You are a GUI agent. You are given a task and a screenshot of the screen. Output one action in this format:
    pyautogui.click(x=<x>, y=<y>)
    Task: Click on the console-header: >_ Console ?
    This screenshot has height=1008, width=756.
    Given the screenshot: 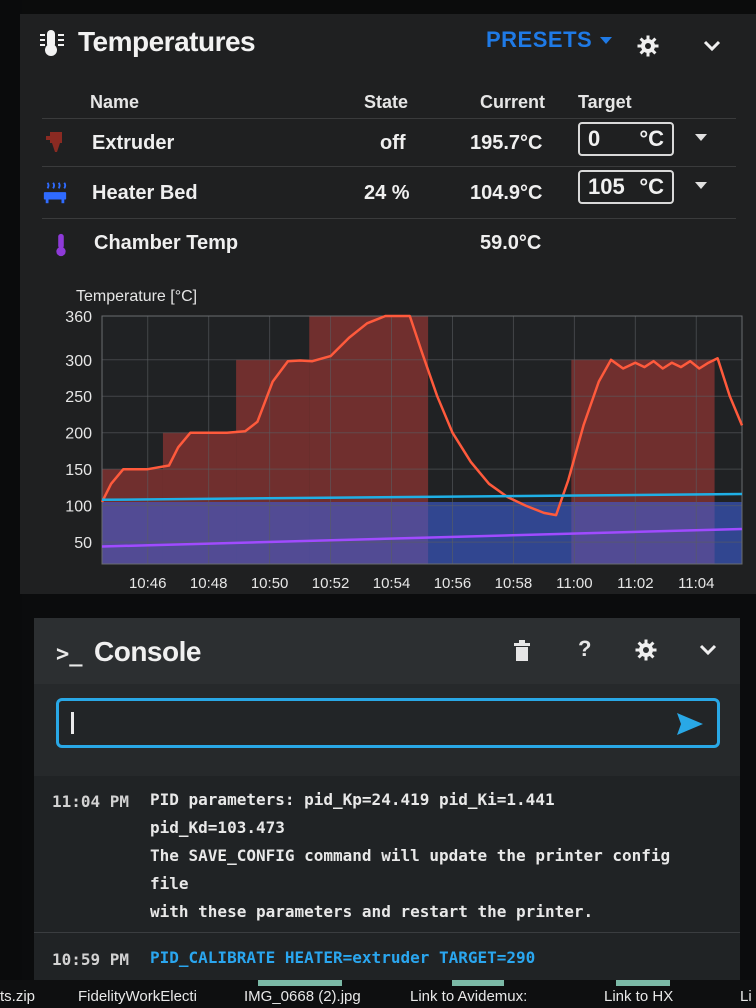 What is the action you would take?
    pyautogui.click(x=387, y=651)
    